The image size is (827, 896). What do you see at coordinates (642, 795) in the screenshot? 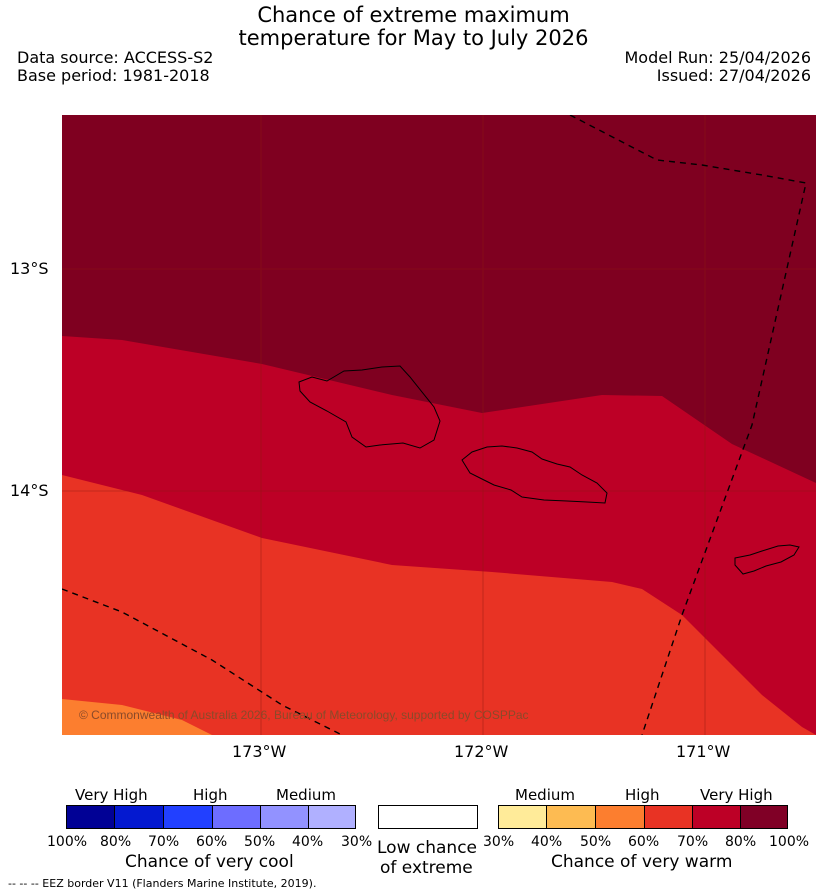
I see `warm-group-high: High` at bounding box center [642, 795].